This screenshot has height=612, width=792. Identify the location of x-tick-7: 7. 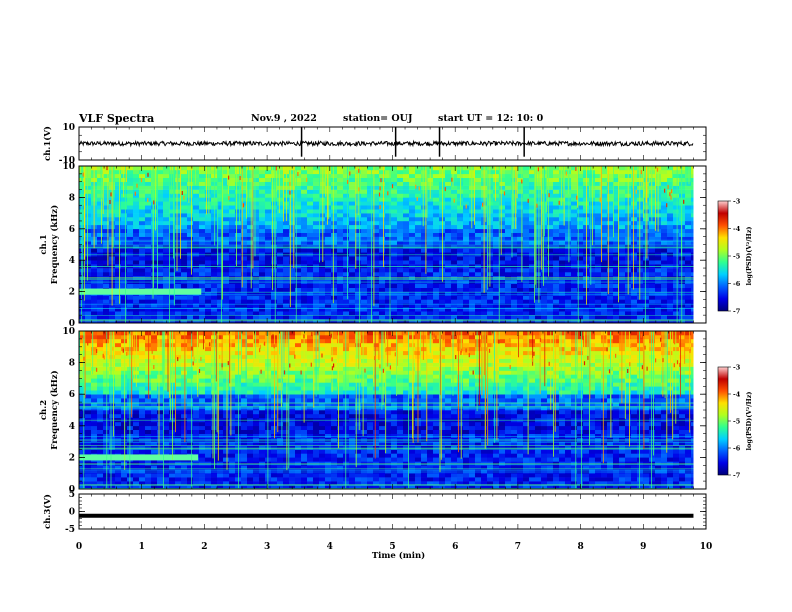
(518, 547).